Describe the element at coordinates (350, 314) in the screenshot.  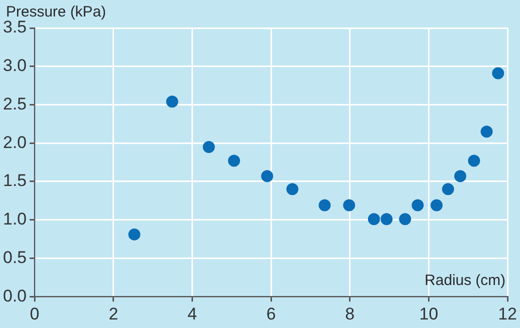
I see `x-tick-label: 8` at that location.